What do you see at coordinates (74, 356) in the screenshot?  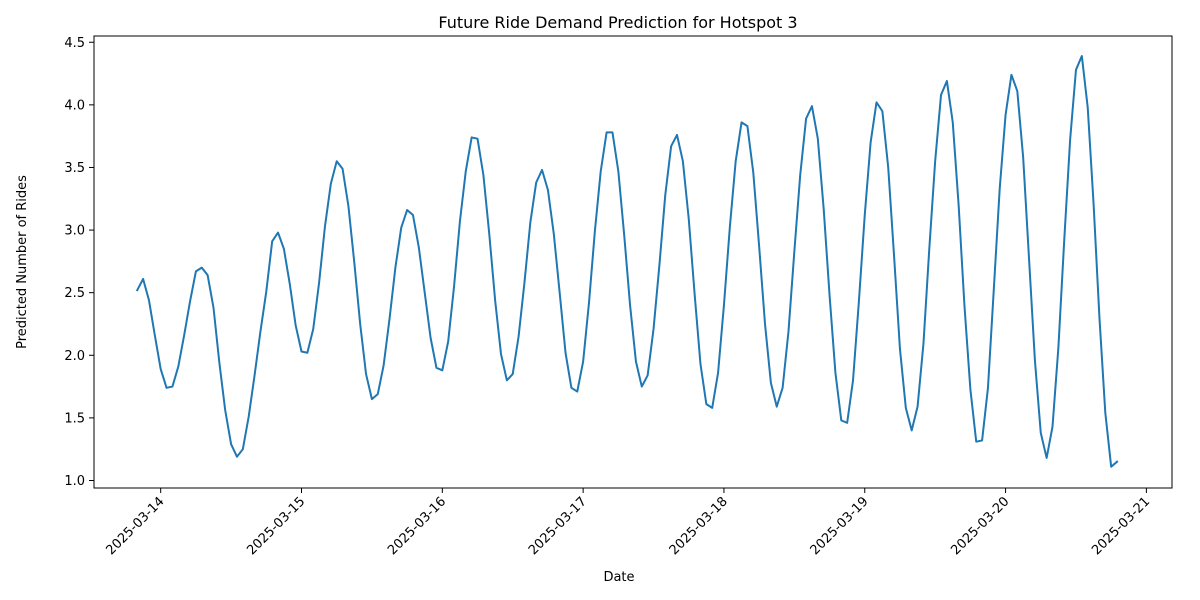 I see `y-tick-label: 2.0` at bounding box center [74, 356].